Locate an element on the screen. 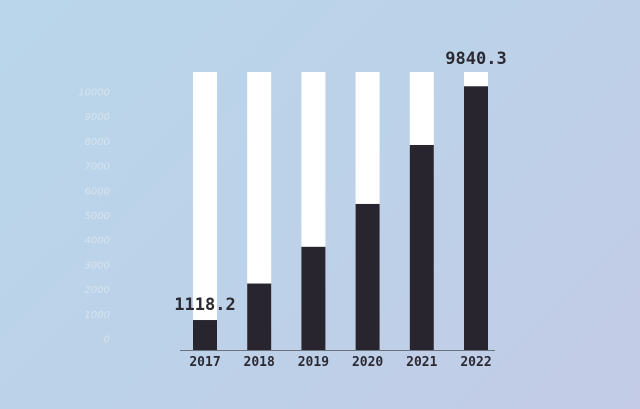 The width and height of the screenshot is (640, 409). x-tick-label: 2020 is located at coordinates (367, 362).